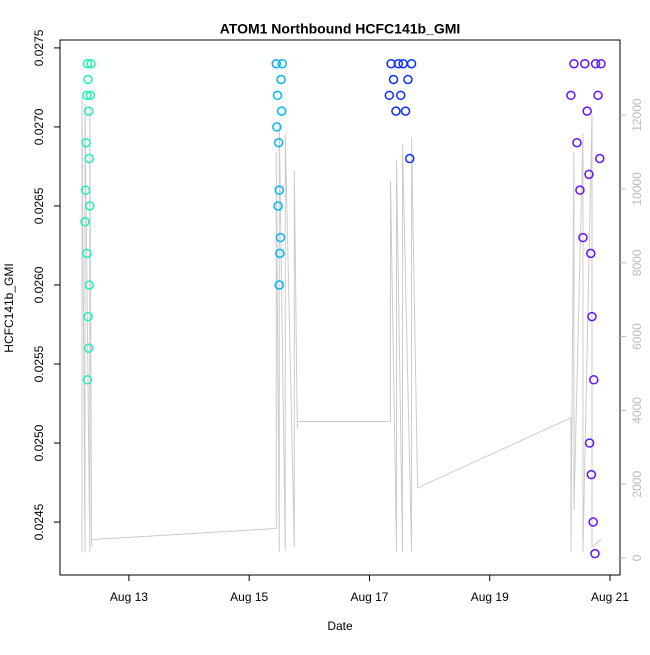 This screenshot has height=655, width=650. I want to click on y-axis-label: HCFC141b_GMI, so click(9, 307).